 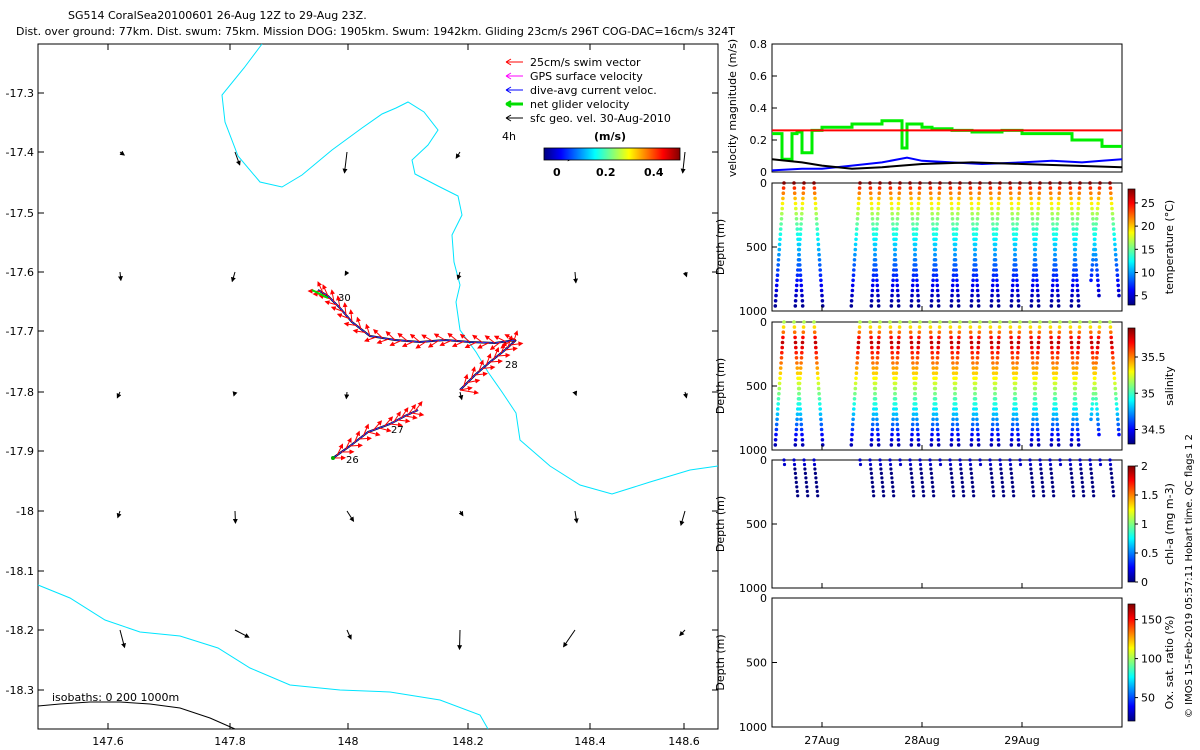 What do you see at coordinates (1144, 296) in the screenshot?
I see `colorbar-tick-label: 5` at bounding box center [1144, 296].